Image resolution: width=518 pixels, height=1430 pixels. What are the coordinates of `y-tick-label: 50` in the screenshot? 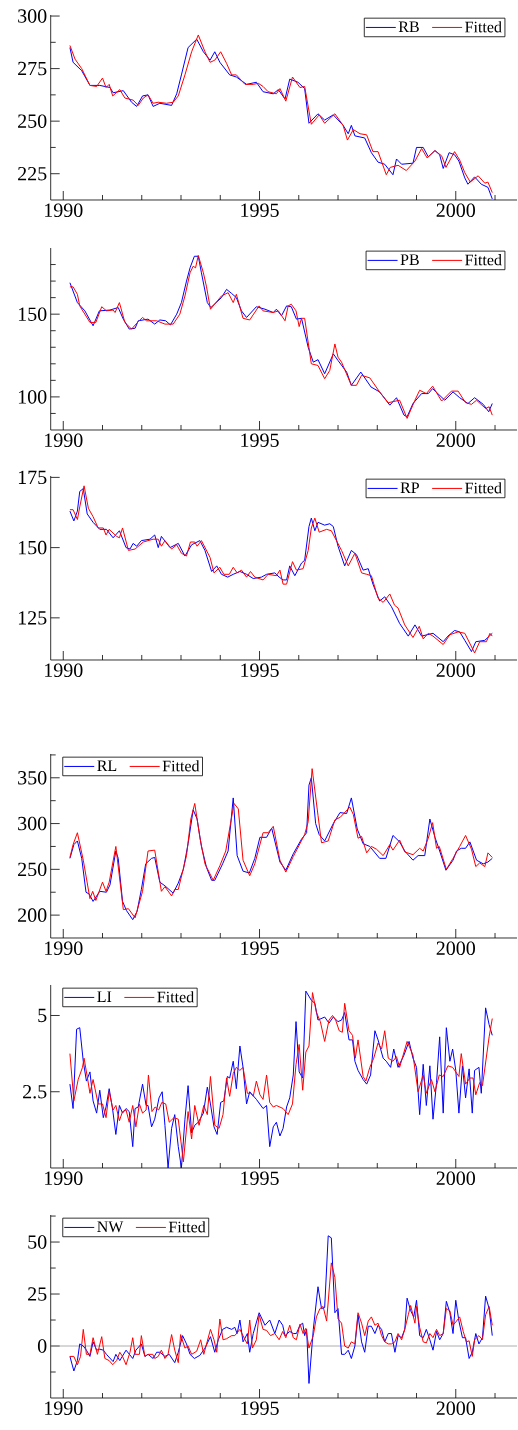 It's located at (37, 1242).